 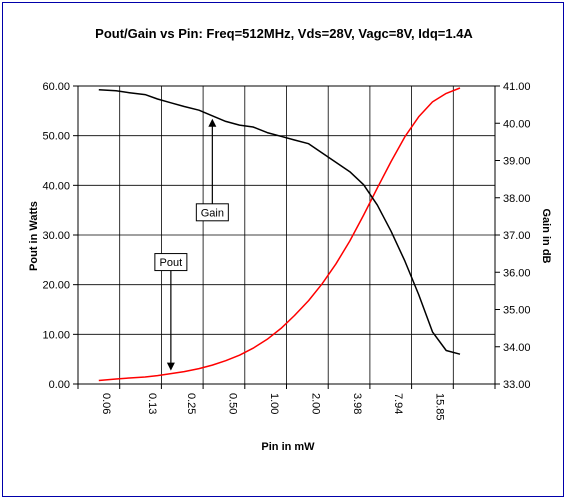 I want to click on x-tick-label: 3.98, so click(x=357, y=403).